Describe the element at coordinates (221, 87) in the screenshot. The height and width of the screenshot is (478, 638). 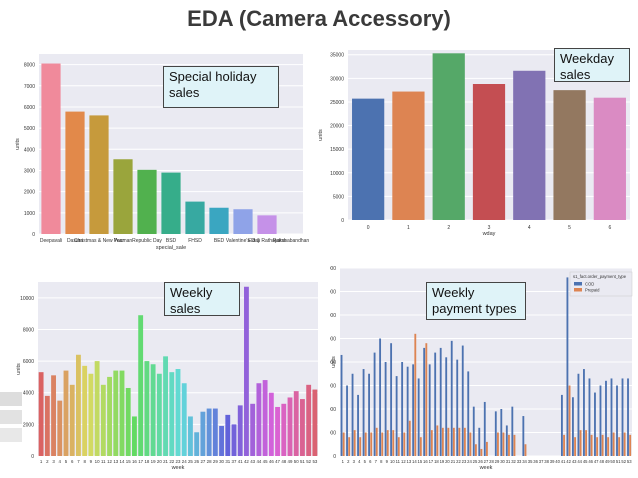
I see `holiday-callout: Special holiday sales` at that location.